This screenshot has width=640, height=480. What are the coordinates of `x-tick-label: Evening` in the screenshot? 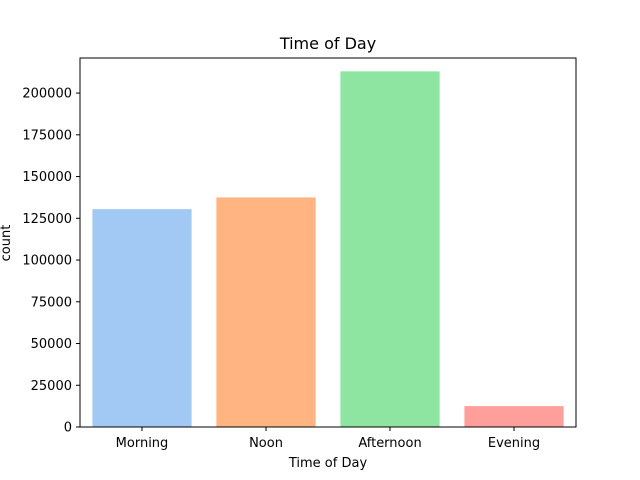 It's located at (514, 443).